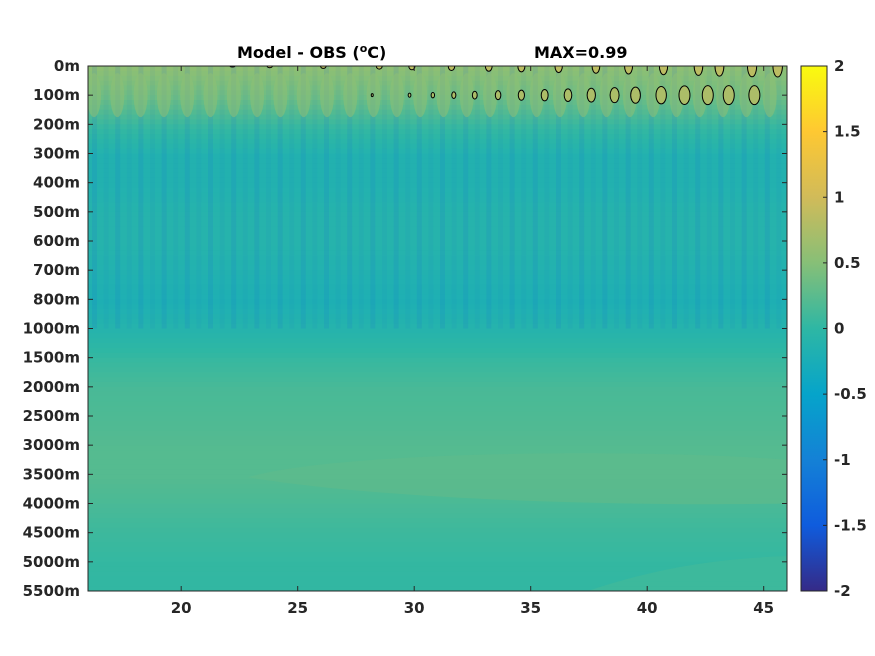 The image size is (875, 656). I want to click on colorbar-tick-label: 0.5, so click(847, 263).